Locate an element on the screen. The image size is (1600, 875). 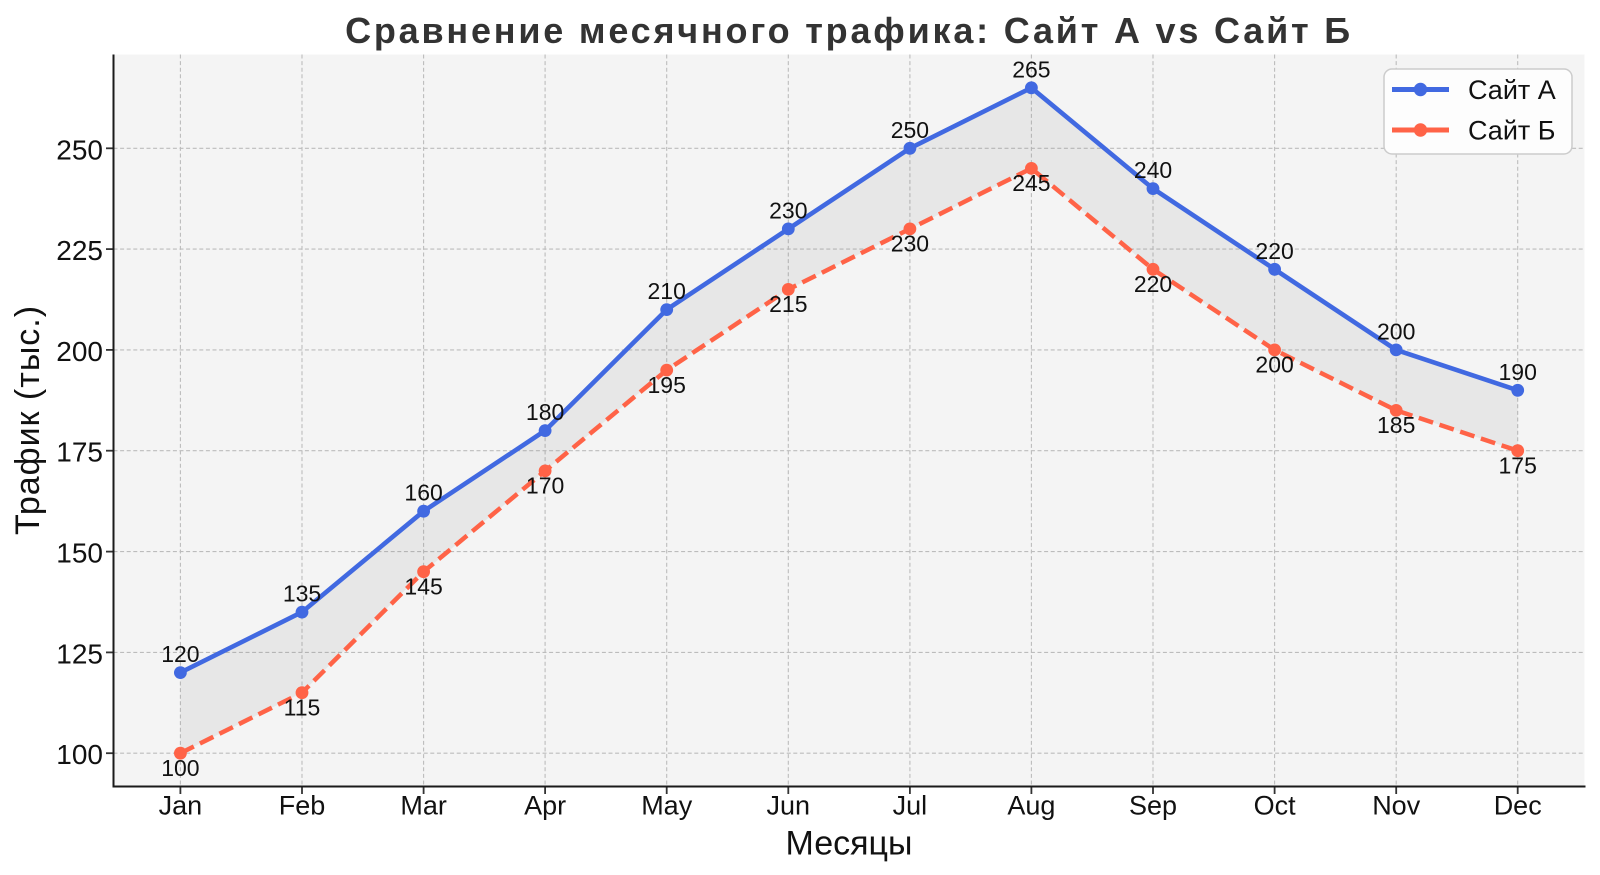
svg-text: Feb is located at coordinates (302, 806).